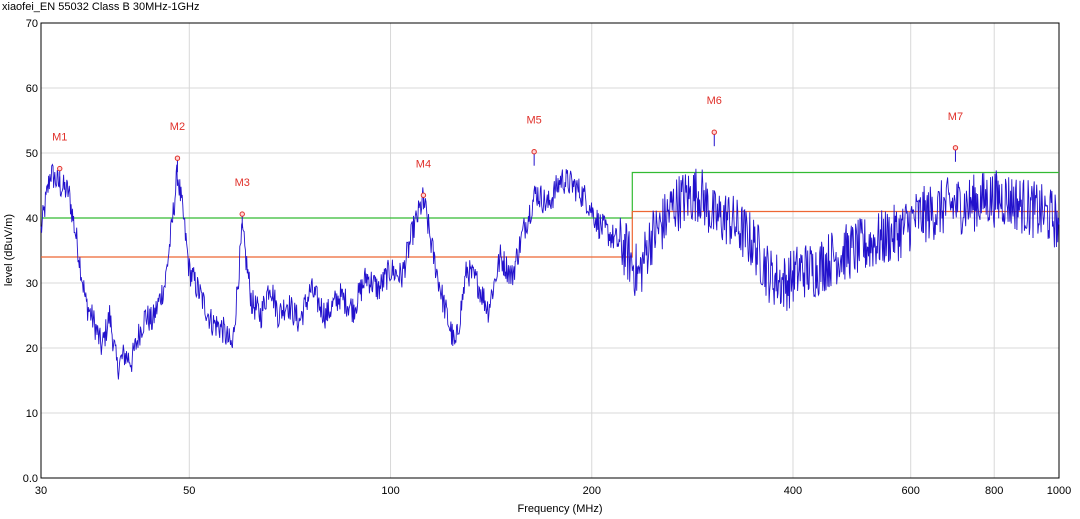  What do you see at coordinates (177, 127) in the screenshot?
I see `marker-label-2: M2` at bounding box center [177, 127].